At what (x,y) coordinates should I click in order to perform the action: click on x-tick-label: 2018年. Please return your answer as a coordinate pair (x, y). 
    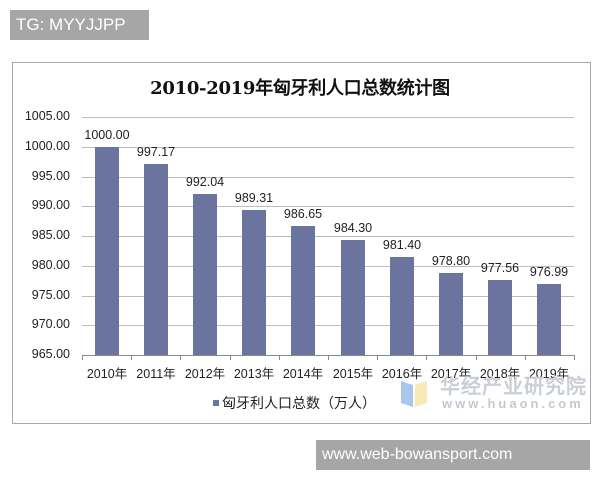
    Looking at the image, I should click on (500, 374).